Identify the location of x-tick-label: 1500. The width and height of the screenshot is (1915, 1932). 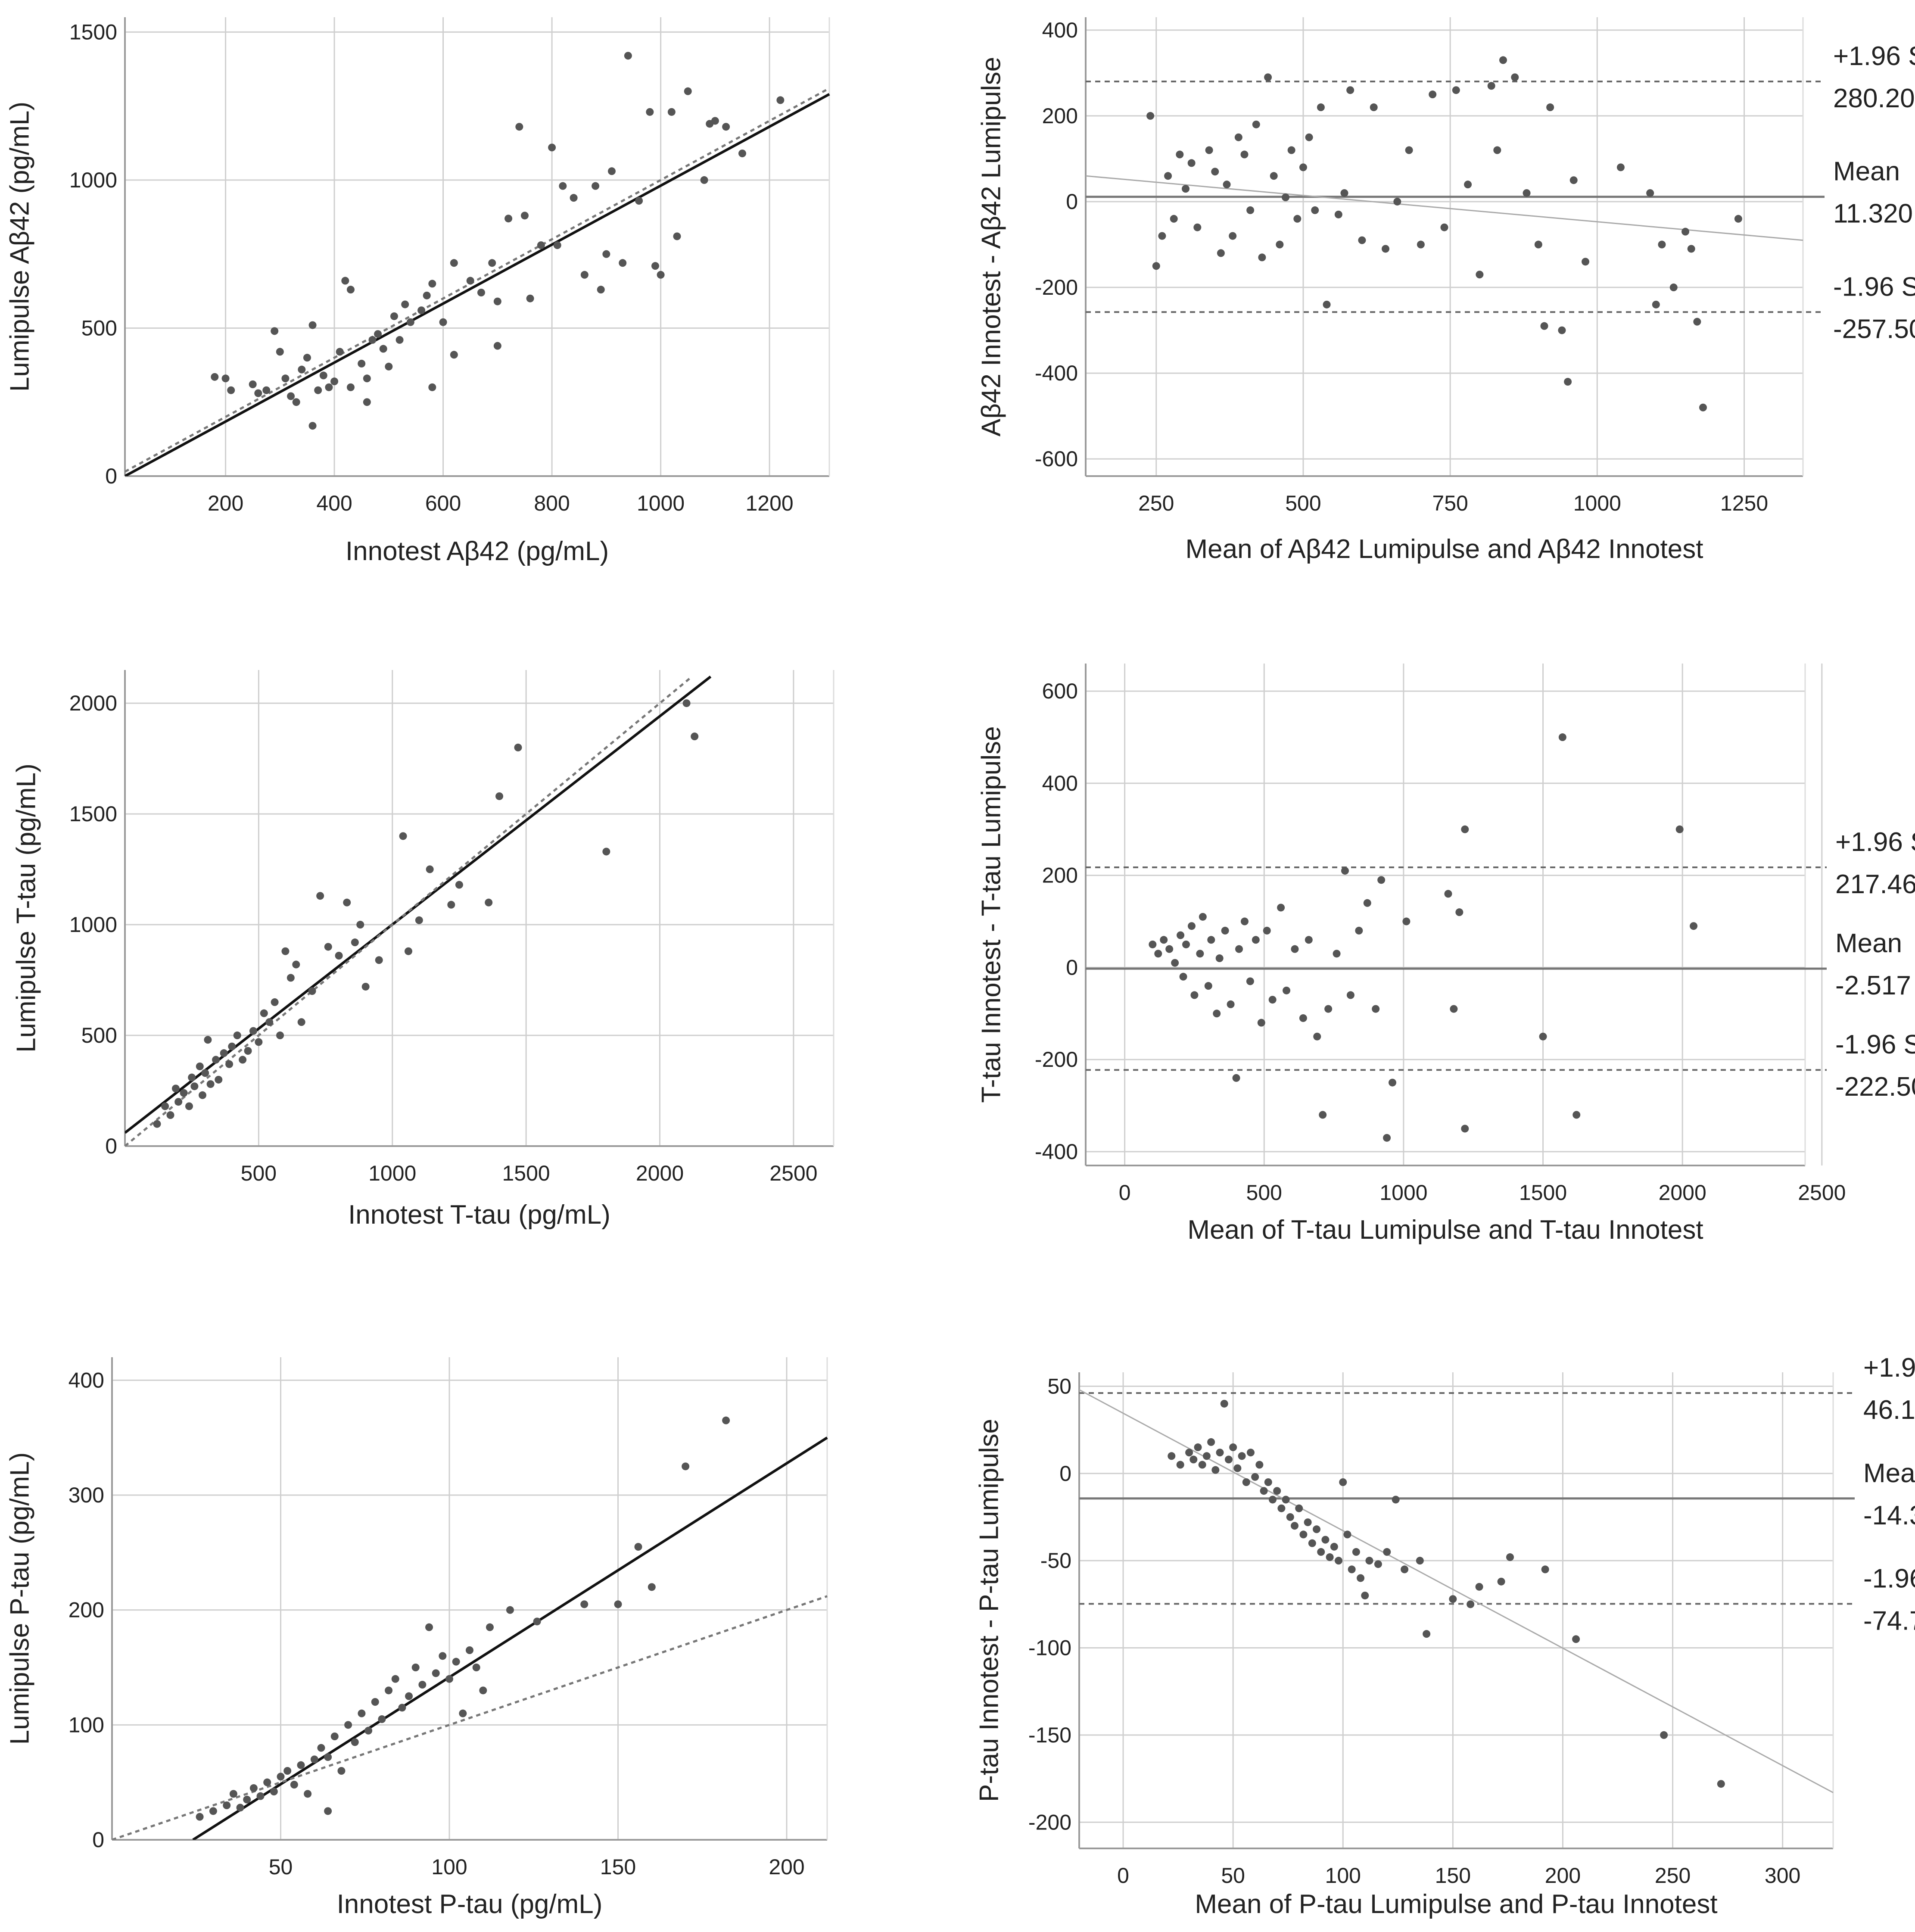
(526, 1173).